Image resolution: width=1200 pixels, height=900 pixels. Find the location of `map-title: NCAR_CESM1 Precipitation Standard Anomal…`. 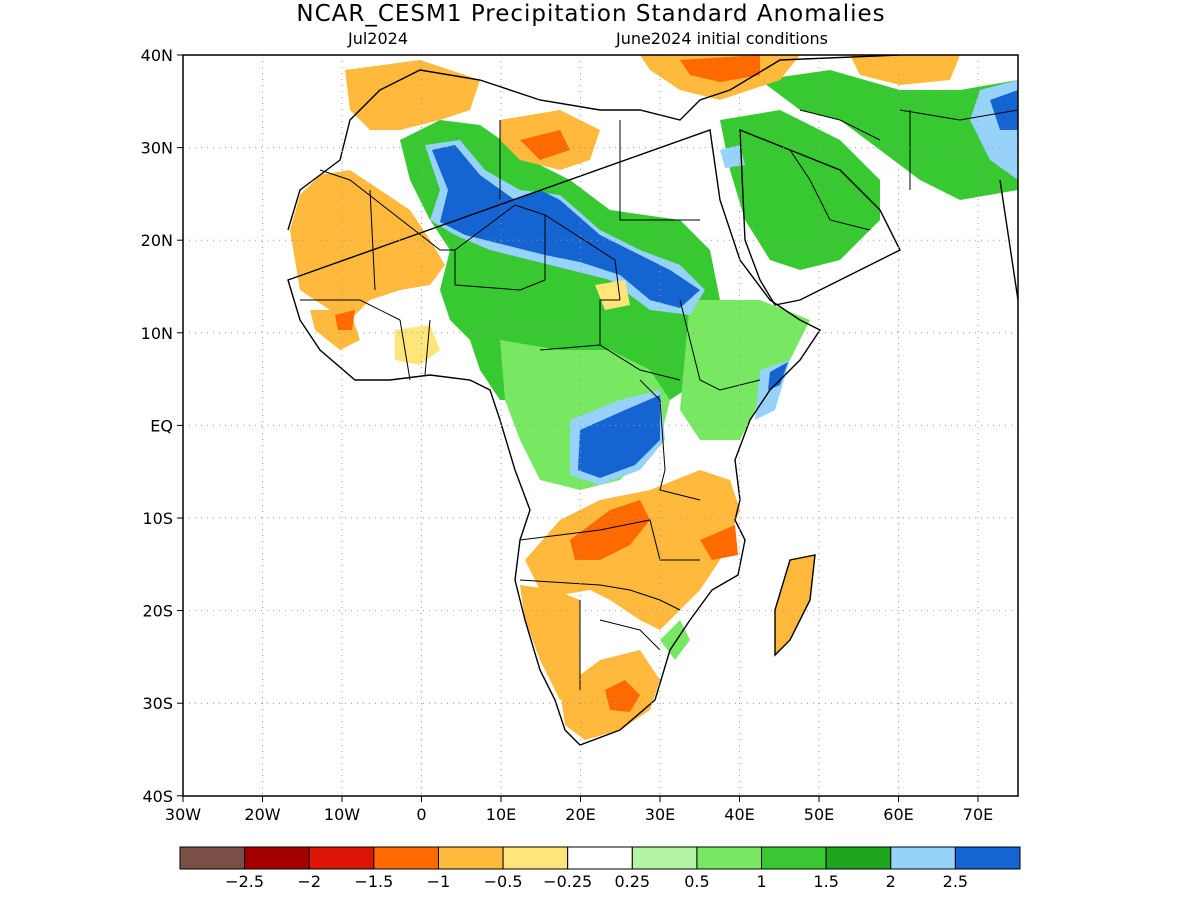

map-title: NCAR_CESM1 Precipitation Standard Anomal… is located at coordinates (590, 14).